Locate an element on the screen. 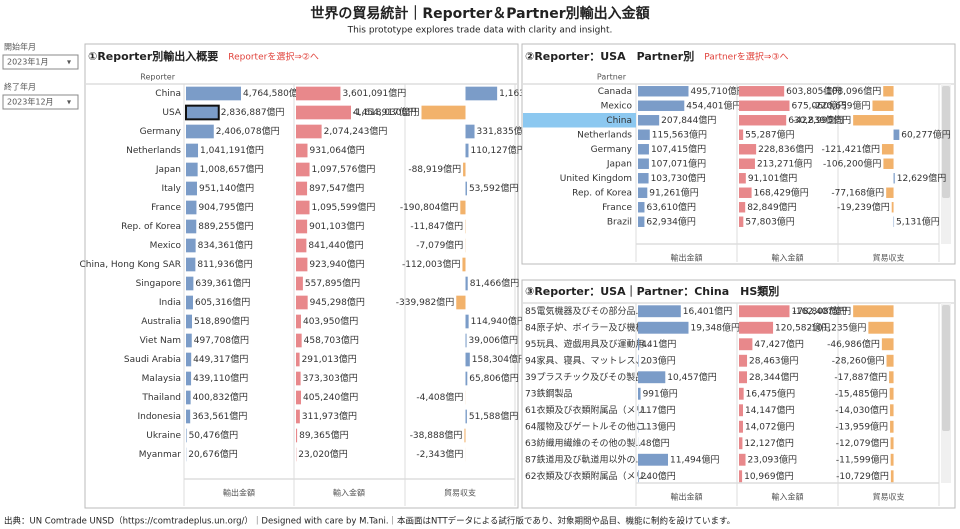 The width and height of the screenshot is (960, 529). row-label: Indonesia is located at coordinates (159, 417).